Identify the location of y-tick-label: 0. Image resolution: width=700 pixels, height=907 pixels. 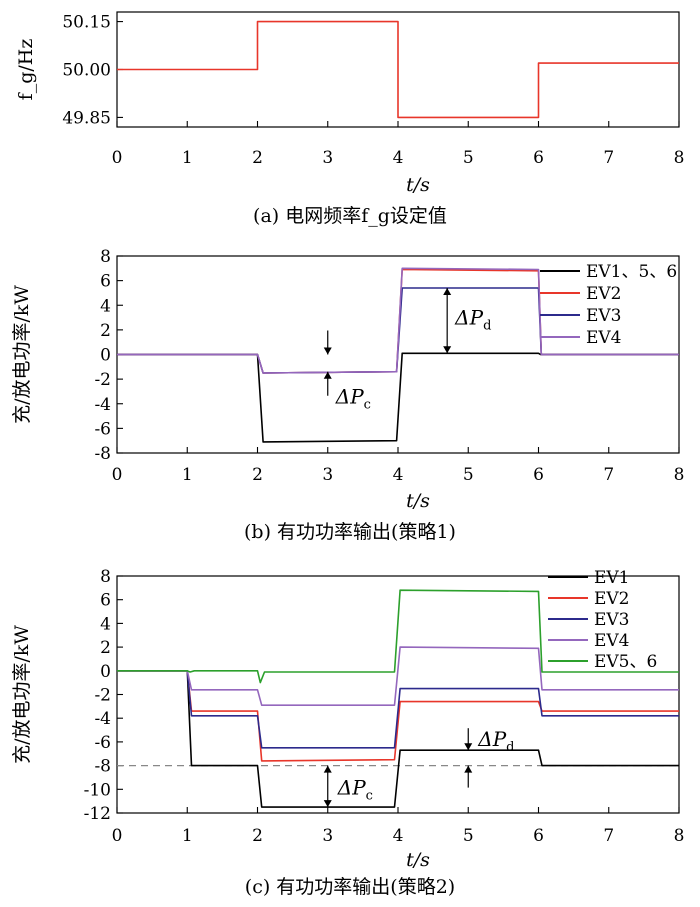
(105, 356).